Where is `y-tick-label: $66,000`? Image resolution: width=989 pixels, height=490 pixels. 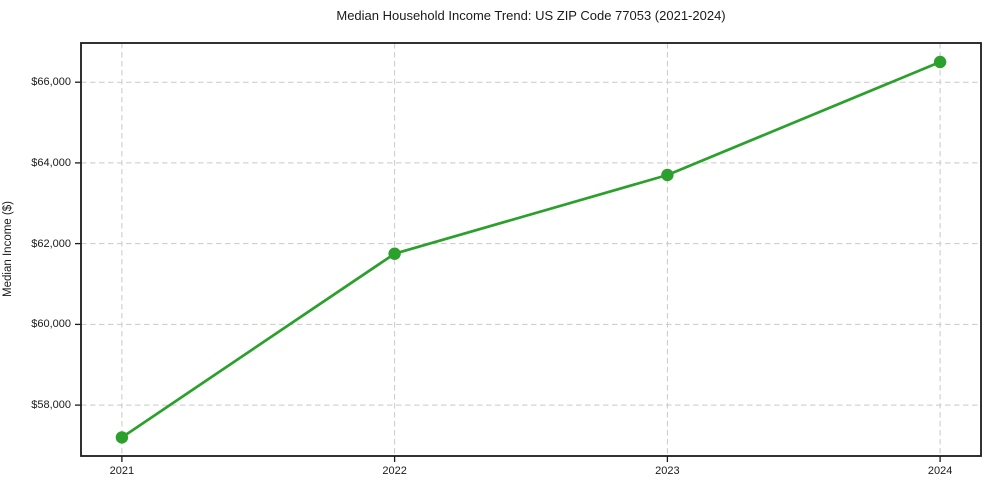
y-tick-label: $66,000 is located at coordinates (51, 82).